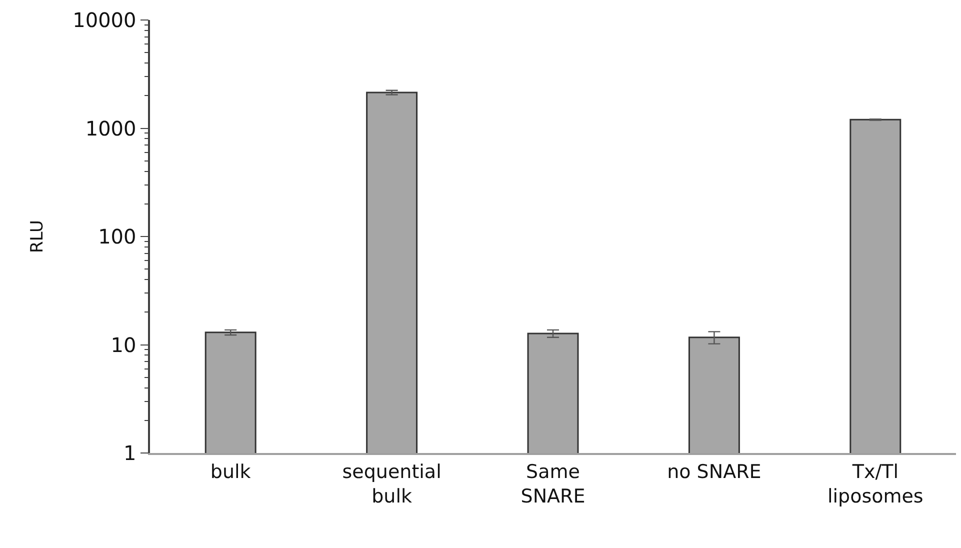 The height and width of the screenshot is (548, 961). What do you see at coordinates (130, 453) in the screenshot?
I see `y-tick-label: 1` at bounding box center [130, 453].